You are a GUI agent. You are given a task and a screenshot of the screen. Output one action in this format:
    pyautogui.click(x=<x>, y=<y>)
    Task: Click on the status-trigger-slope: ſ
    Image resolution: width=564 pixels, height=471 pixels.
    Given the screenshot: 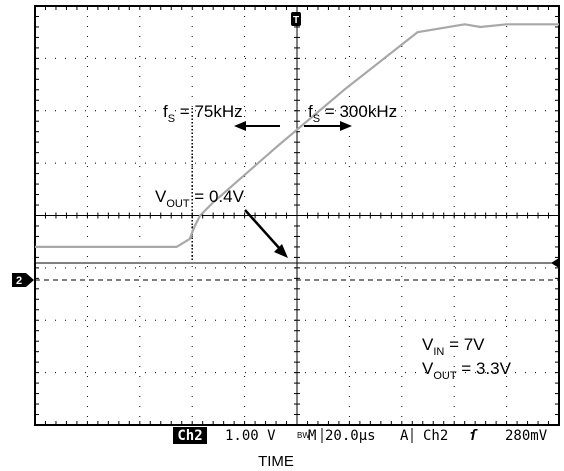 What is the action you would take?
    pyautogui.click(x=473, y=436)
    